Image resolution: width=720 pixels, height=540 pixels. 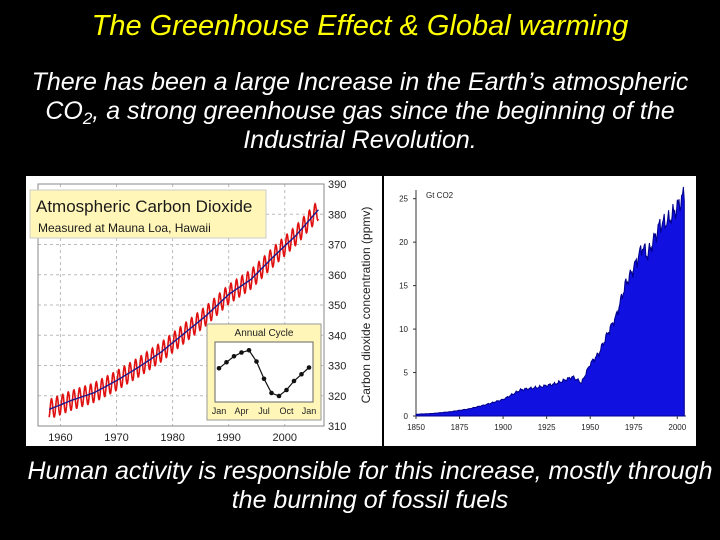 I want to click on inset-x-tick-label: Apr, so click(x=241, y=411).